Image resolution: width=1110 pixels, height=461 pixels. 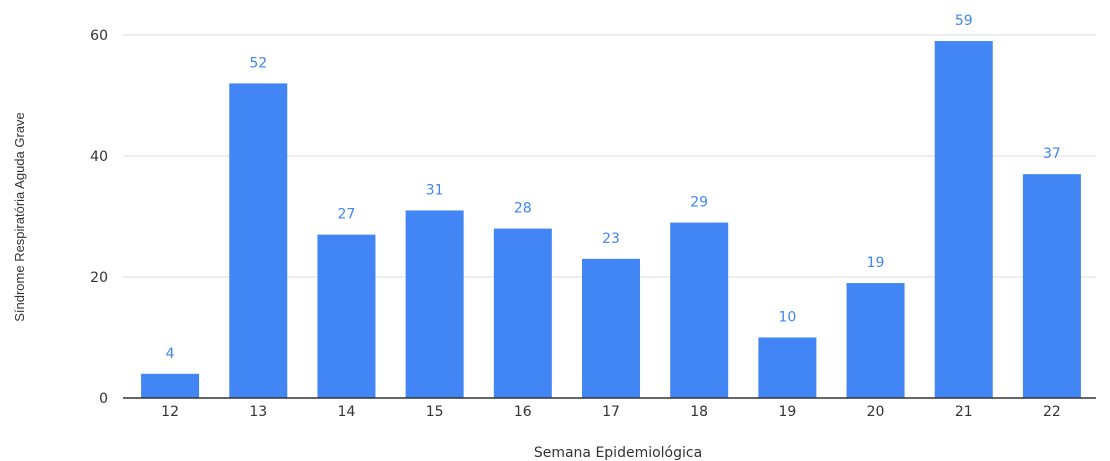 I want to click on x-tick-label: 22, so click(x=1052, y=412).